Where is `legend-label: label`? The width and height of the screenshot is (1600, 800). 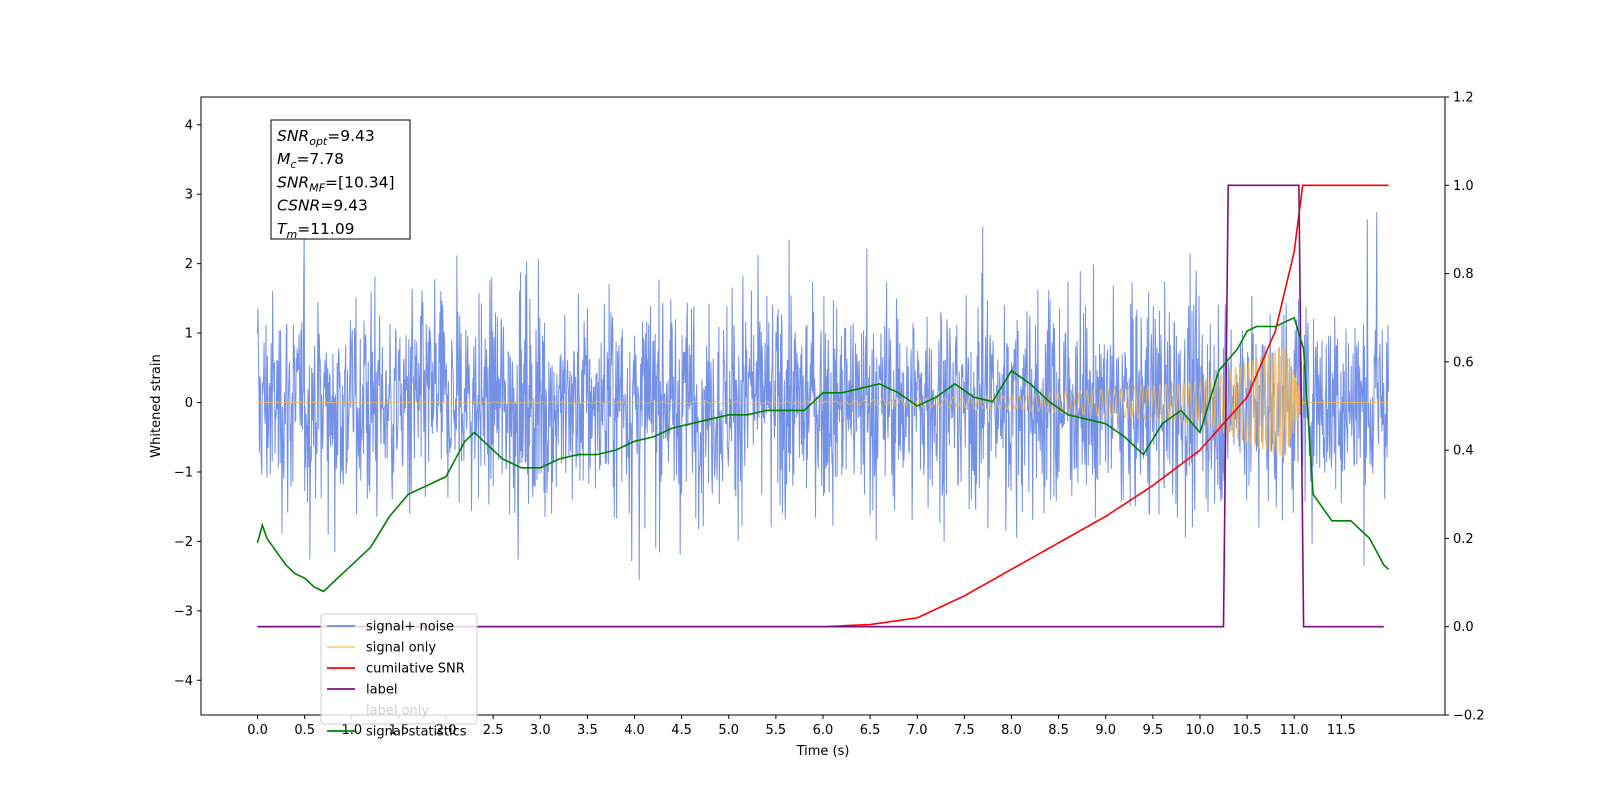
legend-label: label is located at coordinates (381, 690).